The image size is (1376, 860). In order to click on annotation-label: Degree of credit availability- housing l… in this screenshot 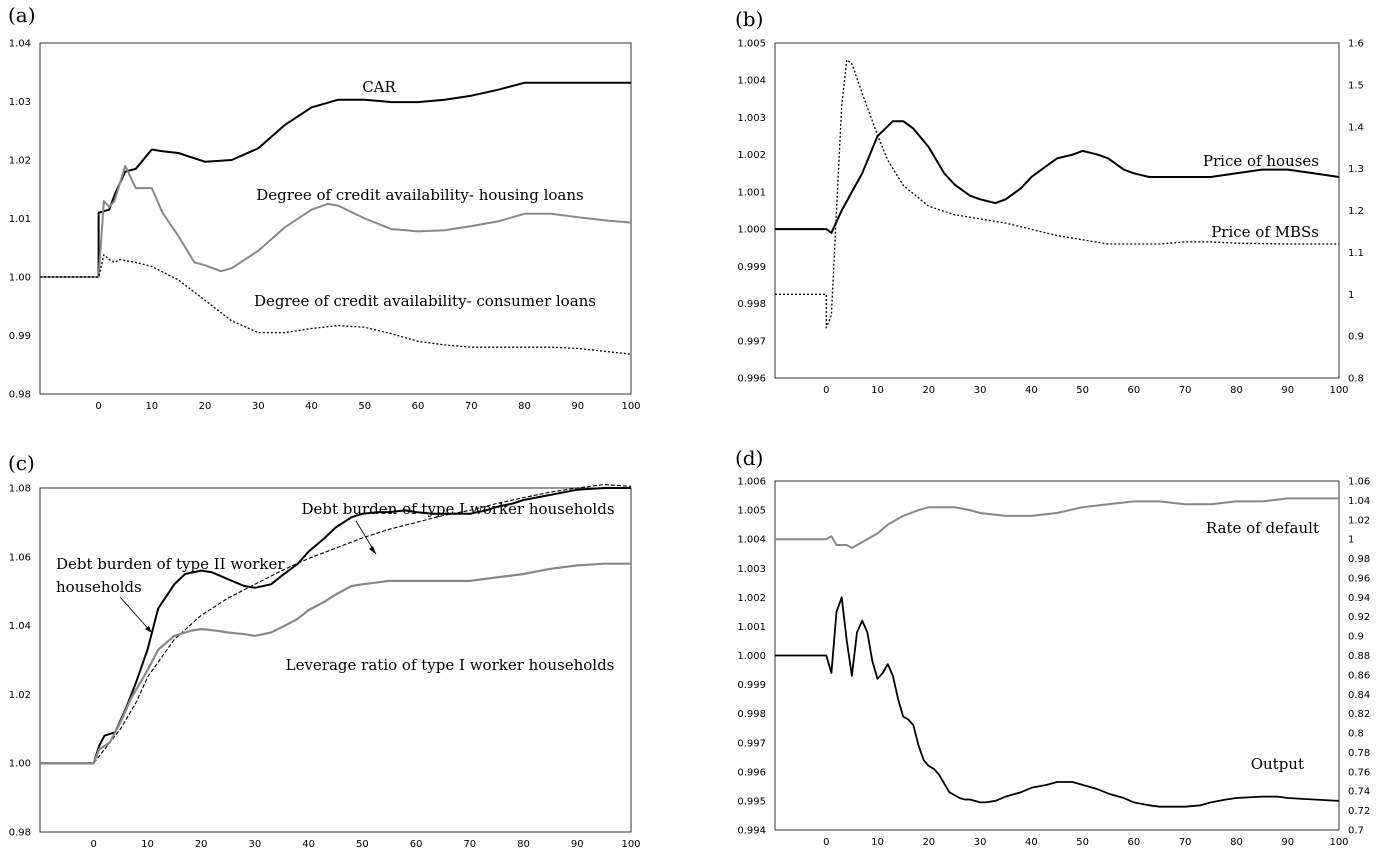, I will do `click(419, 195)`.